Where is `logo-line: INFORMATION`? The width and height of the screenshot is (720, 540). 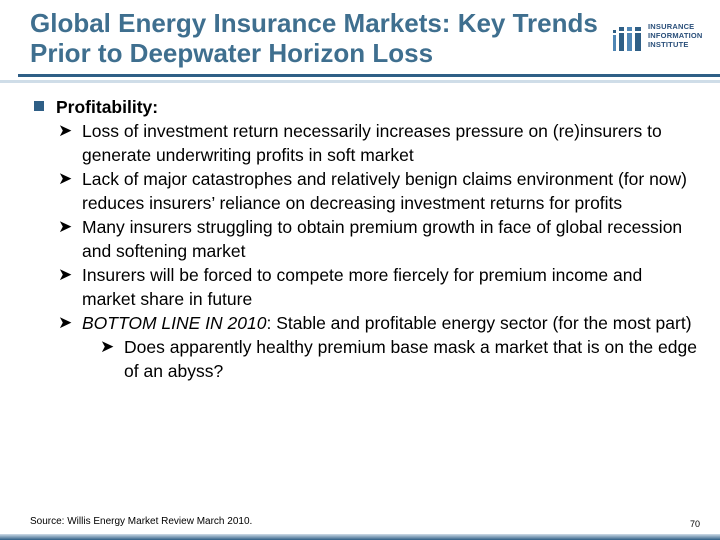
logo-line: INFORMATION is located at coordinates (675, 35).